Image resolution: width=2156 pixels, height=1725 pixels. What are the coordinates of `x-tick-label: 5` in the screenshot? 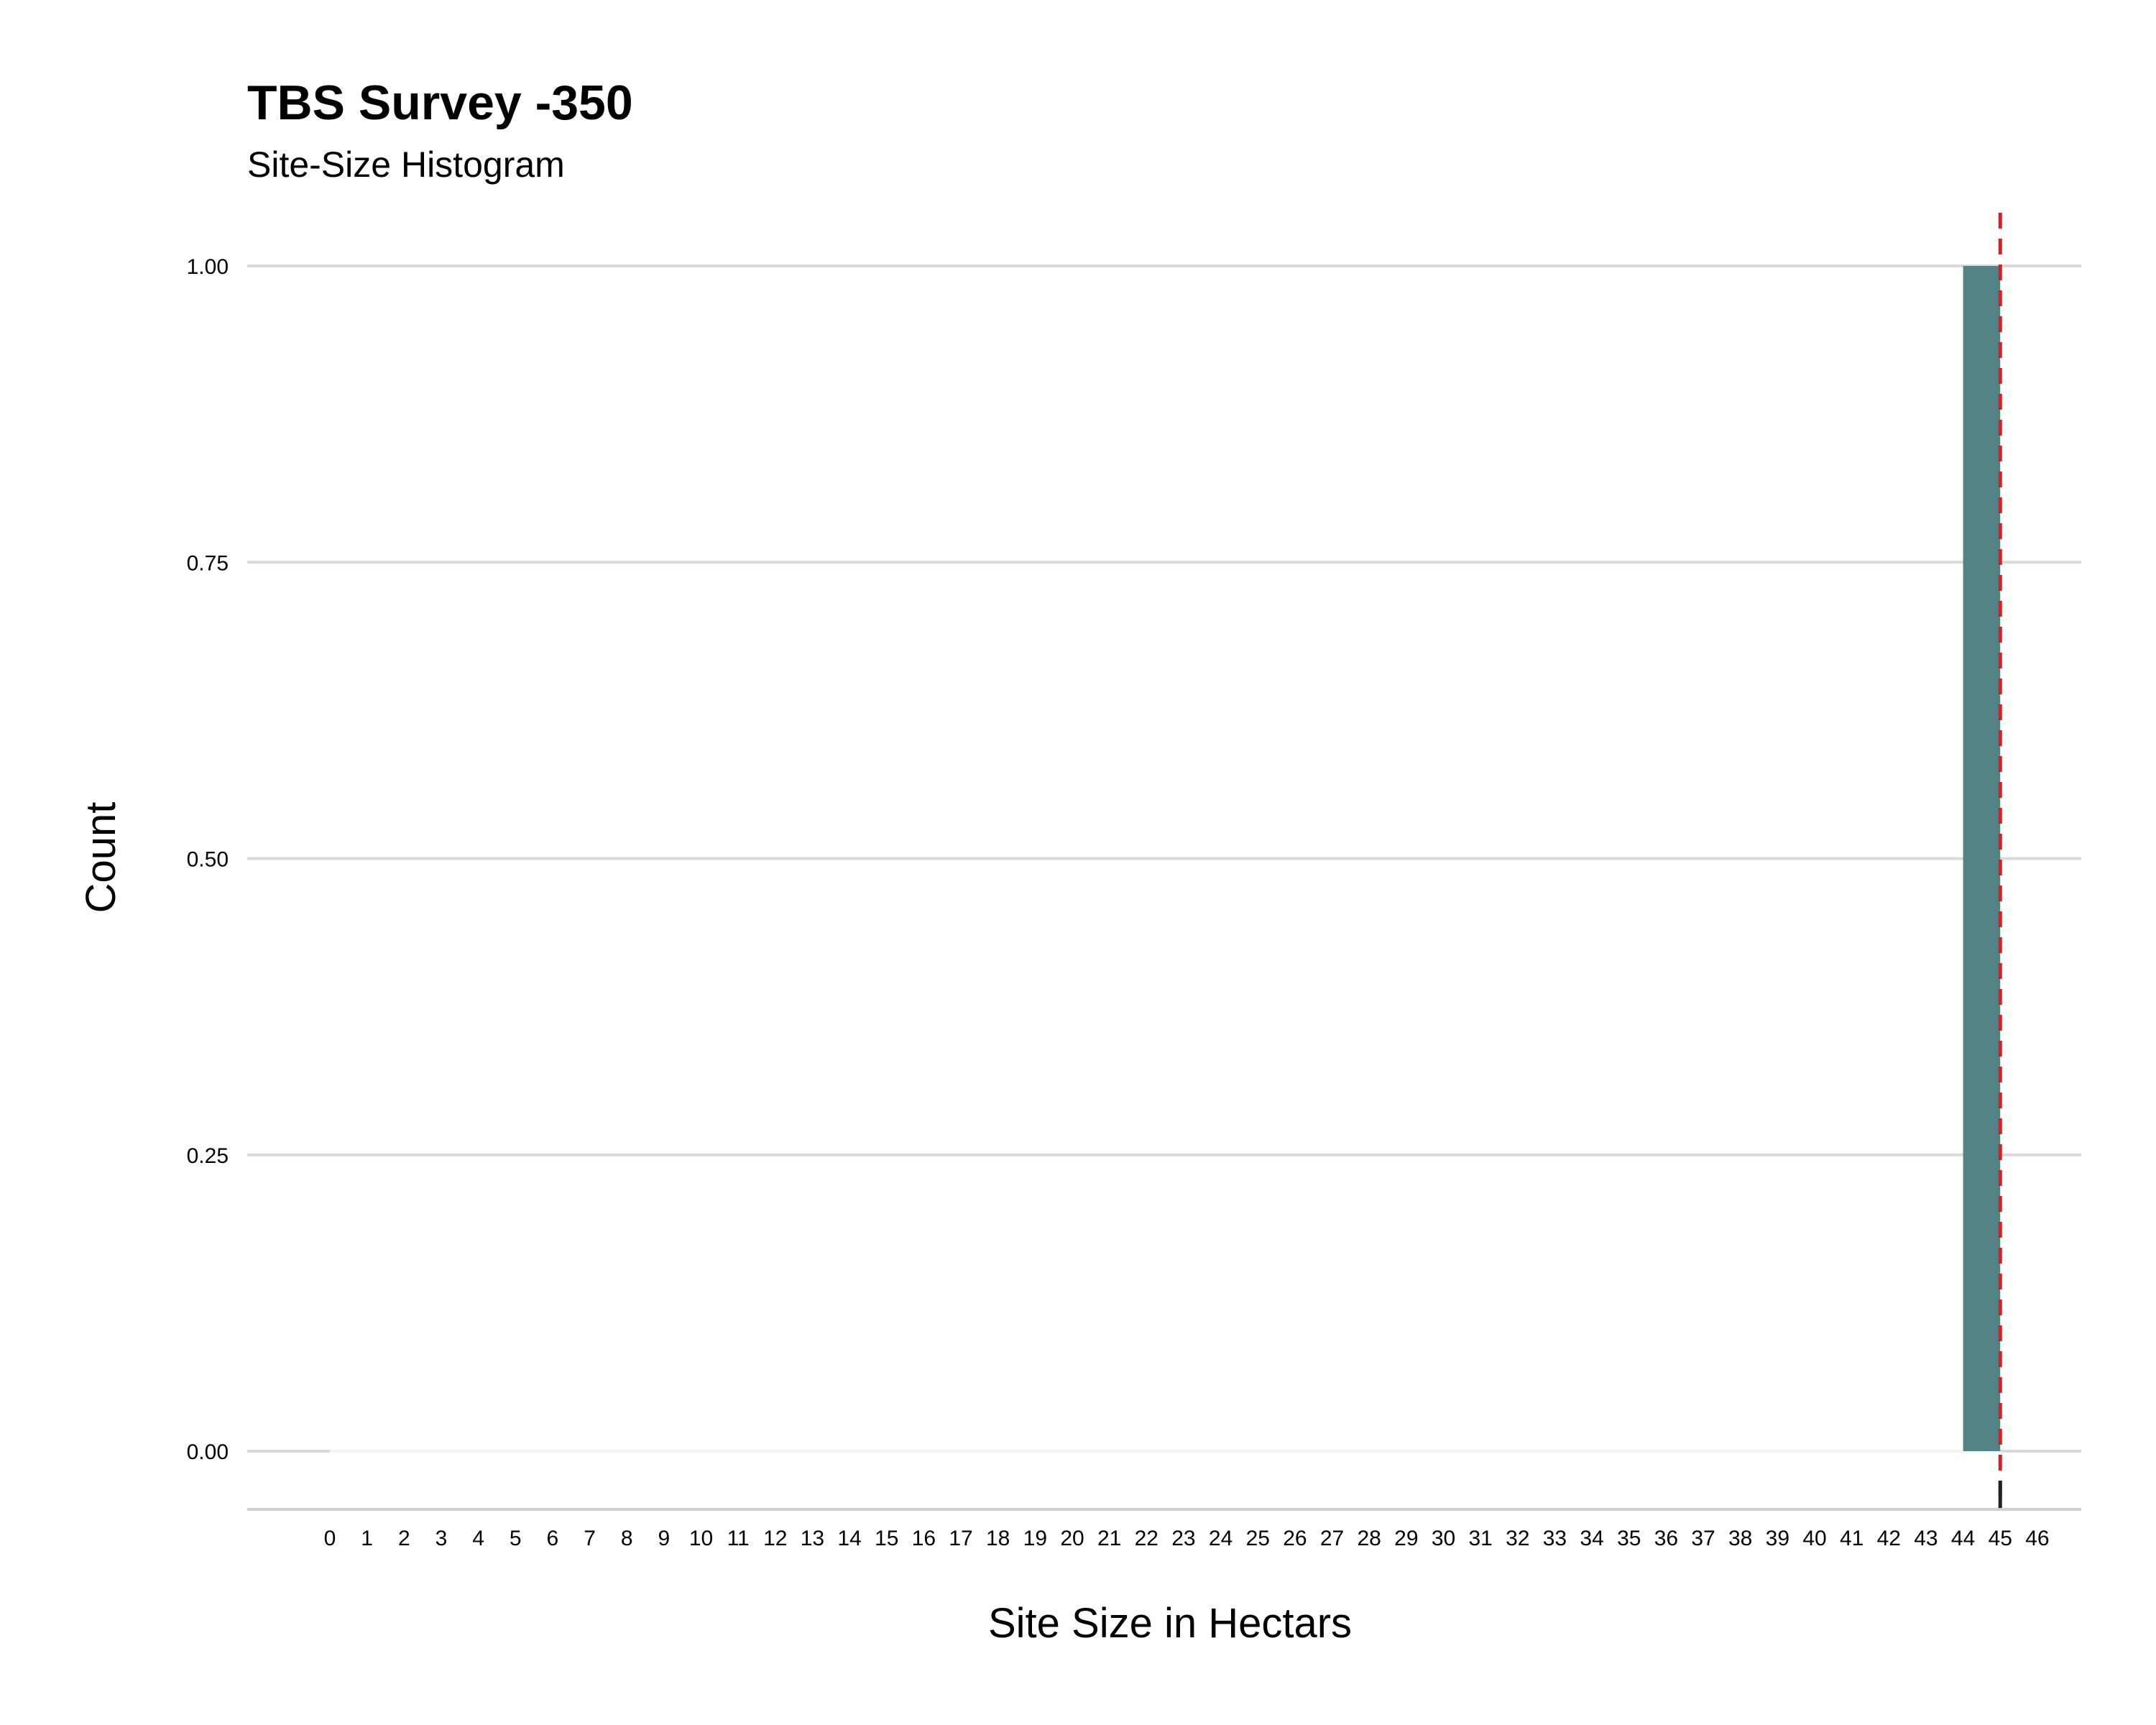 It's located at (516, 1538).